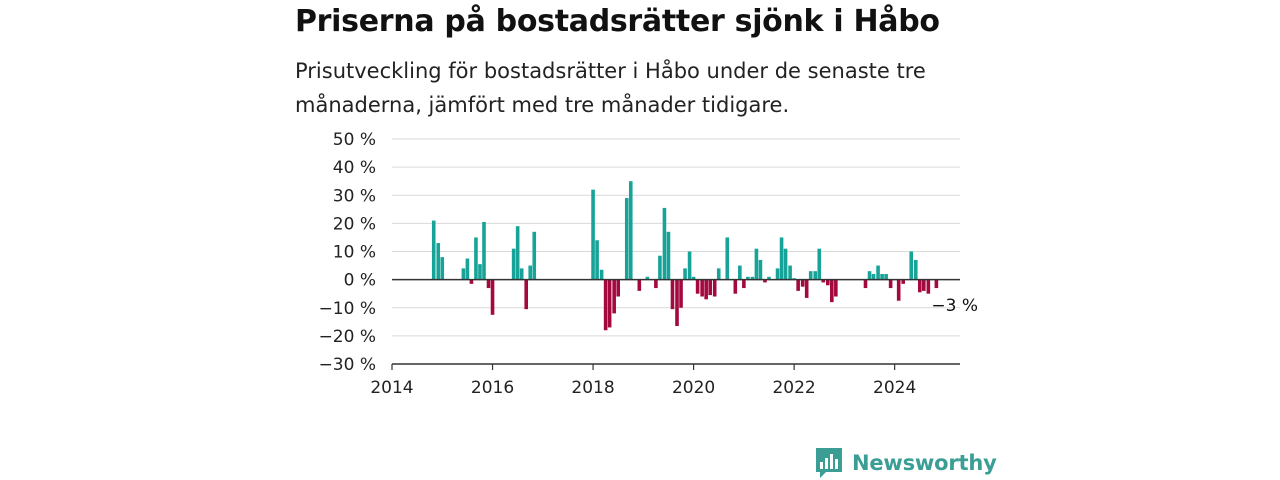 This screenshot has height=480, width=1280. What do you see at coordinates (354, 168) in the screenshot?
I see `y-tick-label: 40 %` at bounding box center [354, 168].